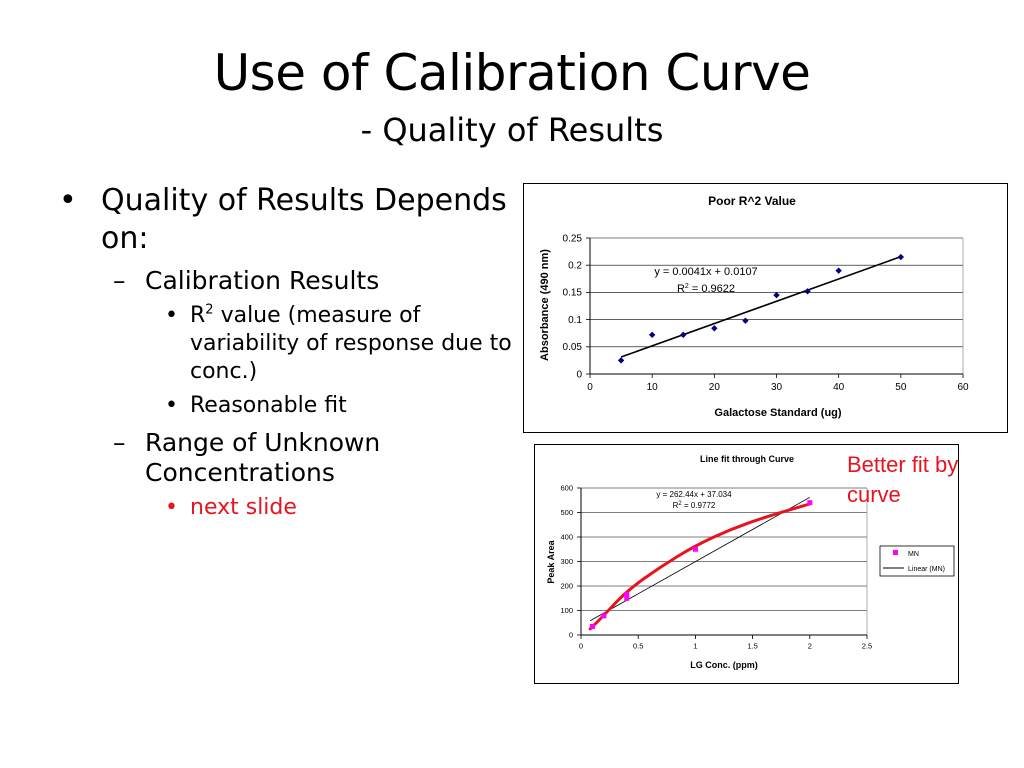  I want to click on bullet-range: – Range of Unknown Concentrations, so click(285, 458).